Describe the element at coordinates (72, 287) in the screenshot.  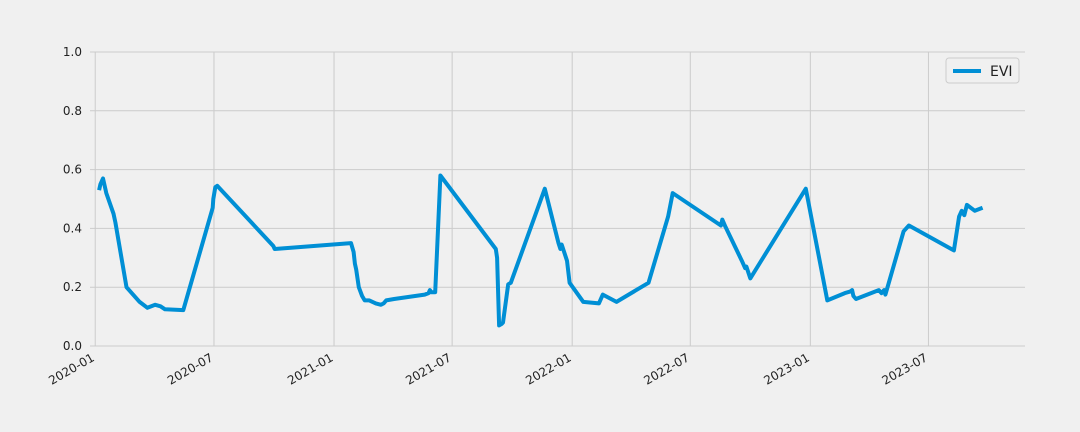
I see `y-tick-label: 0.2` at that location.